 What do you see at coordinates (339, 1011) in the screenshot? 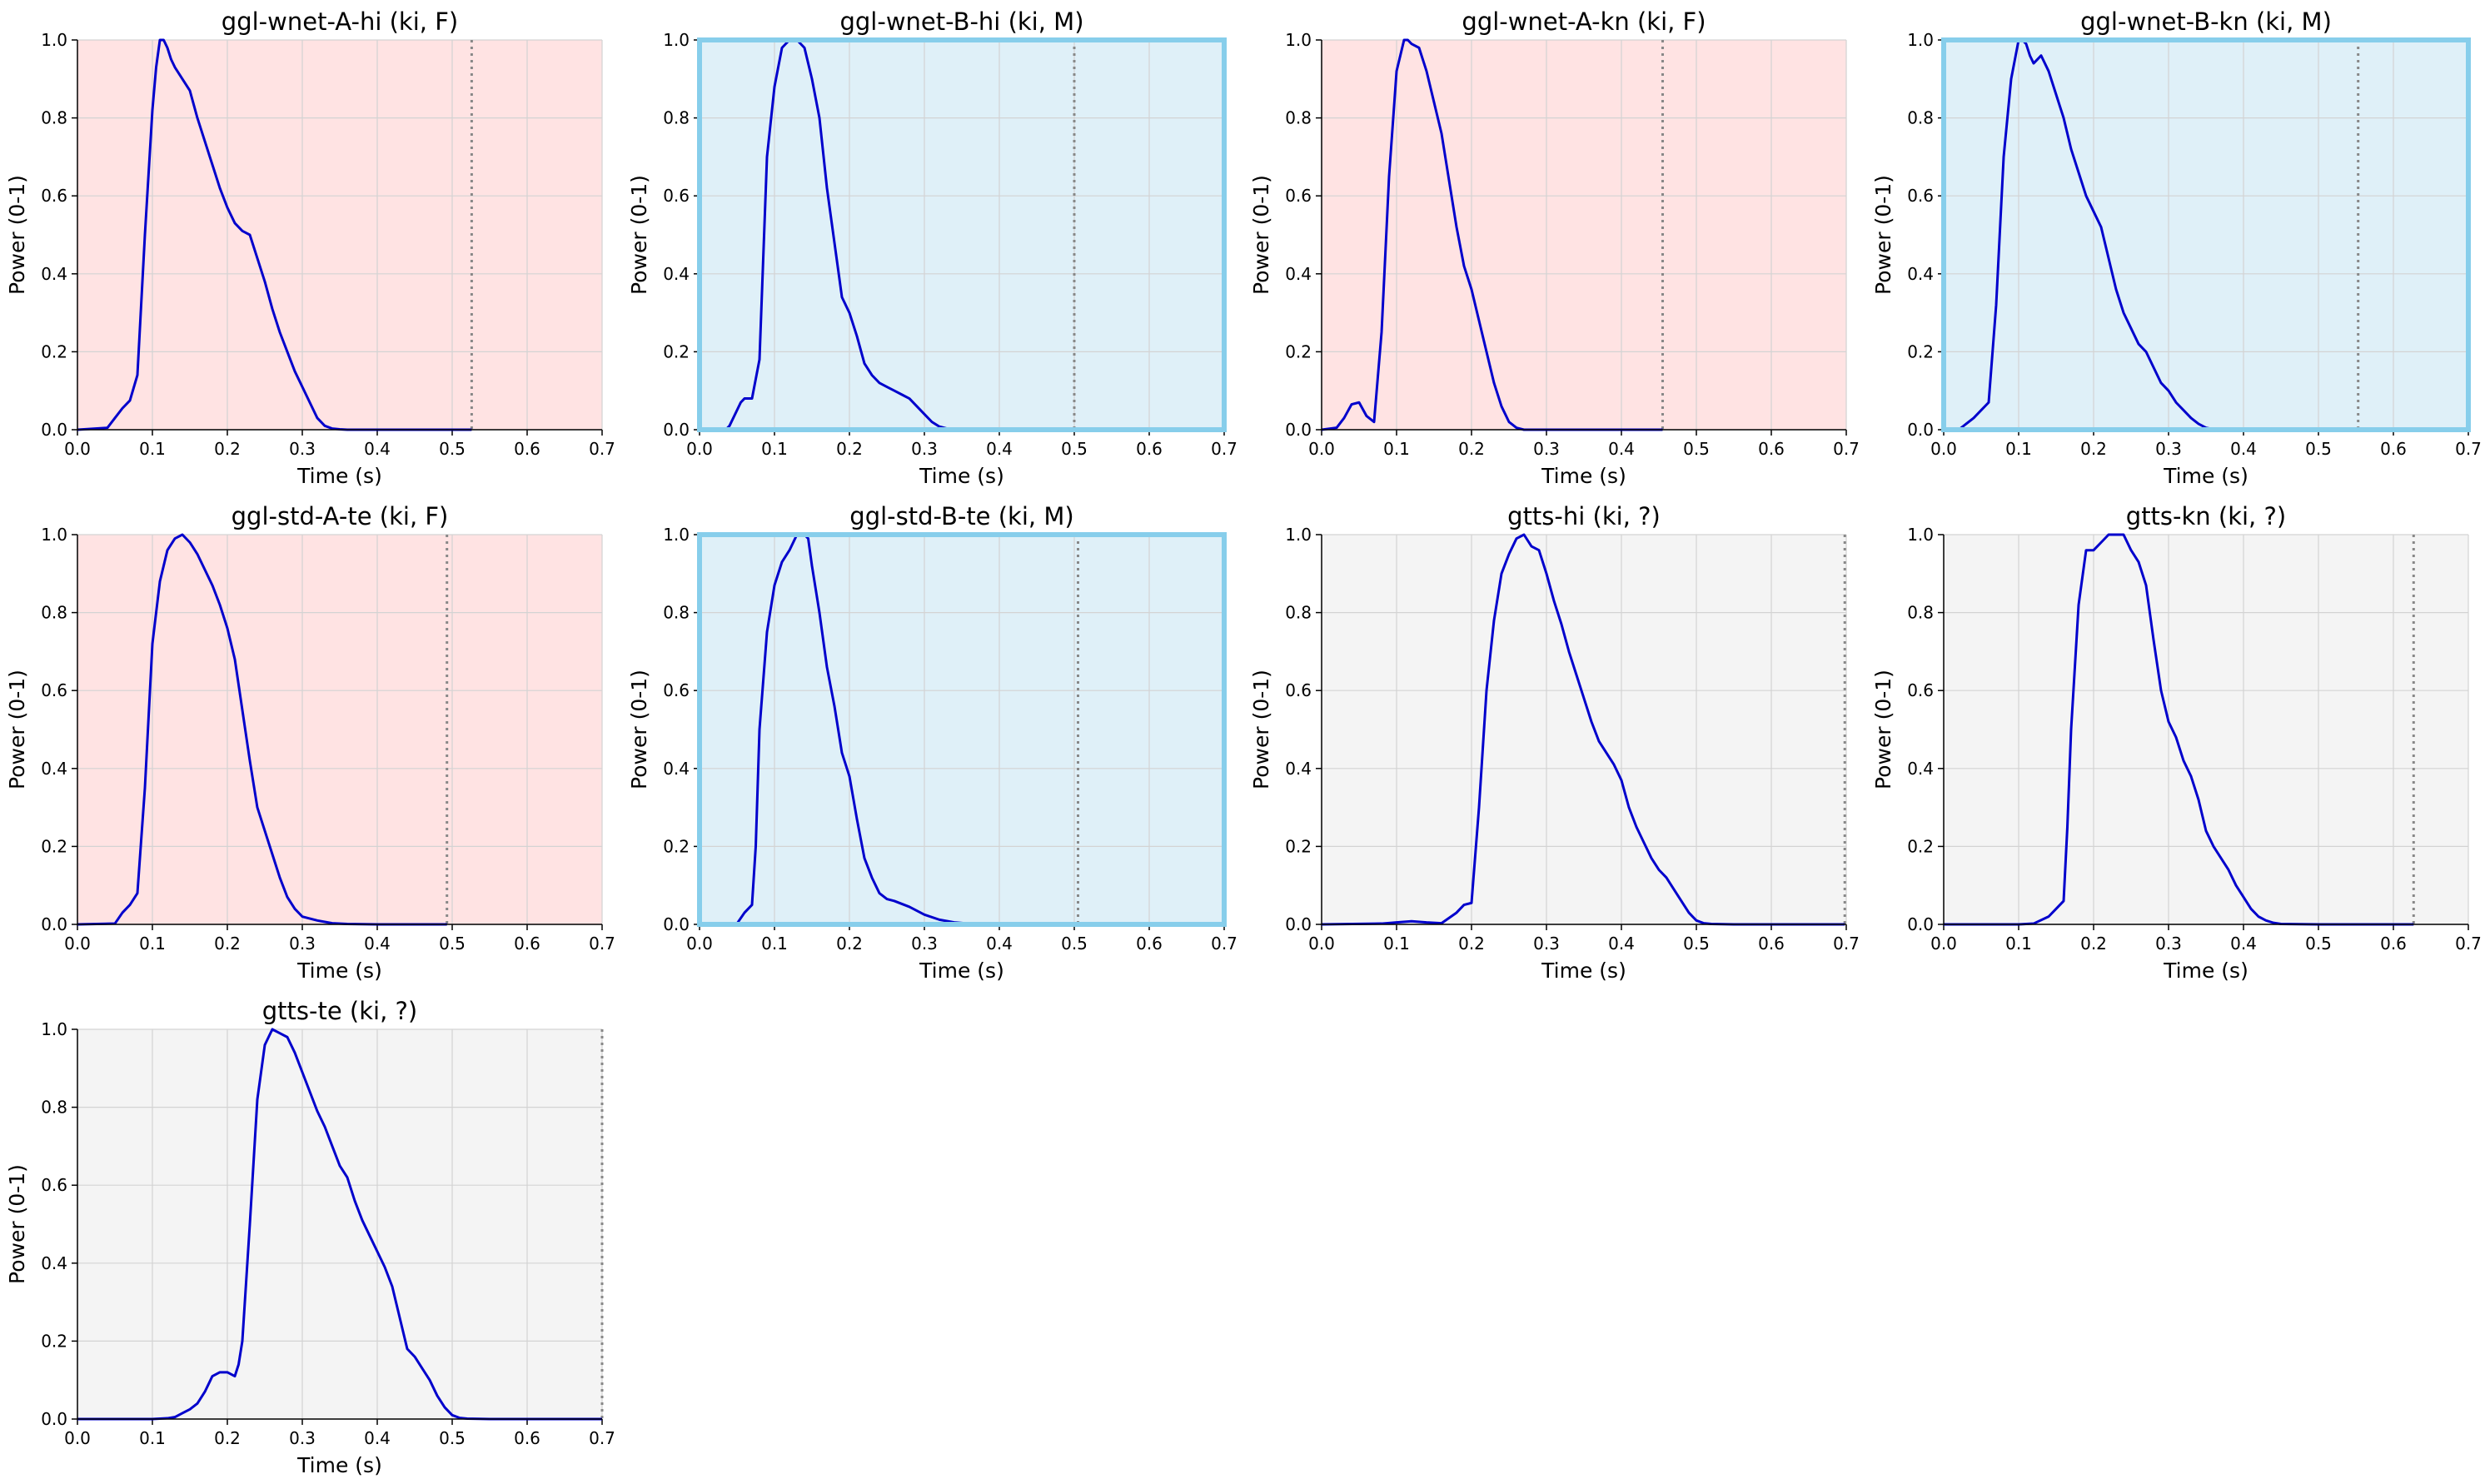
I see `subplot-title: gtts-te (ki, ?)` at bounding box center [339, 1011].